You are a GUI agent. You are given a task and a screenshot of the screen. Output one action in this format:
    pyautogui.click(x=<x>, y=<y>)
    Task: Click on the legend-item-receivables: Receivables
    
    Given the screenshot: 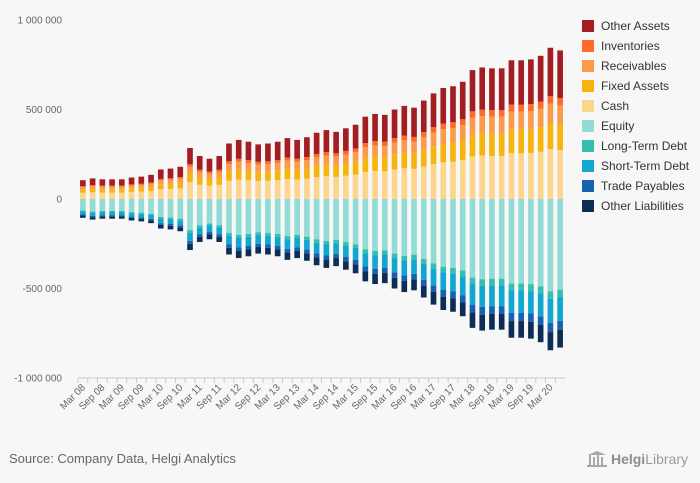 What is the action you would take?
    pyautogui.click(x=635, y=66)
    